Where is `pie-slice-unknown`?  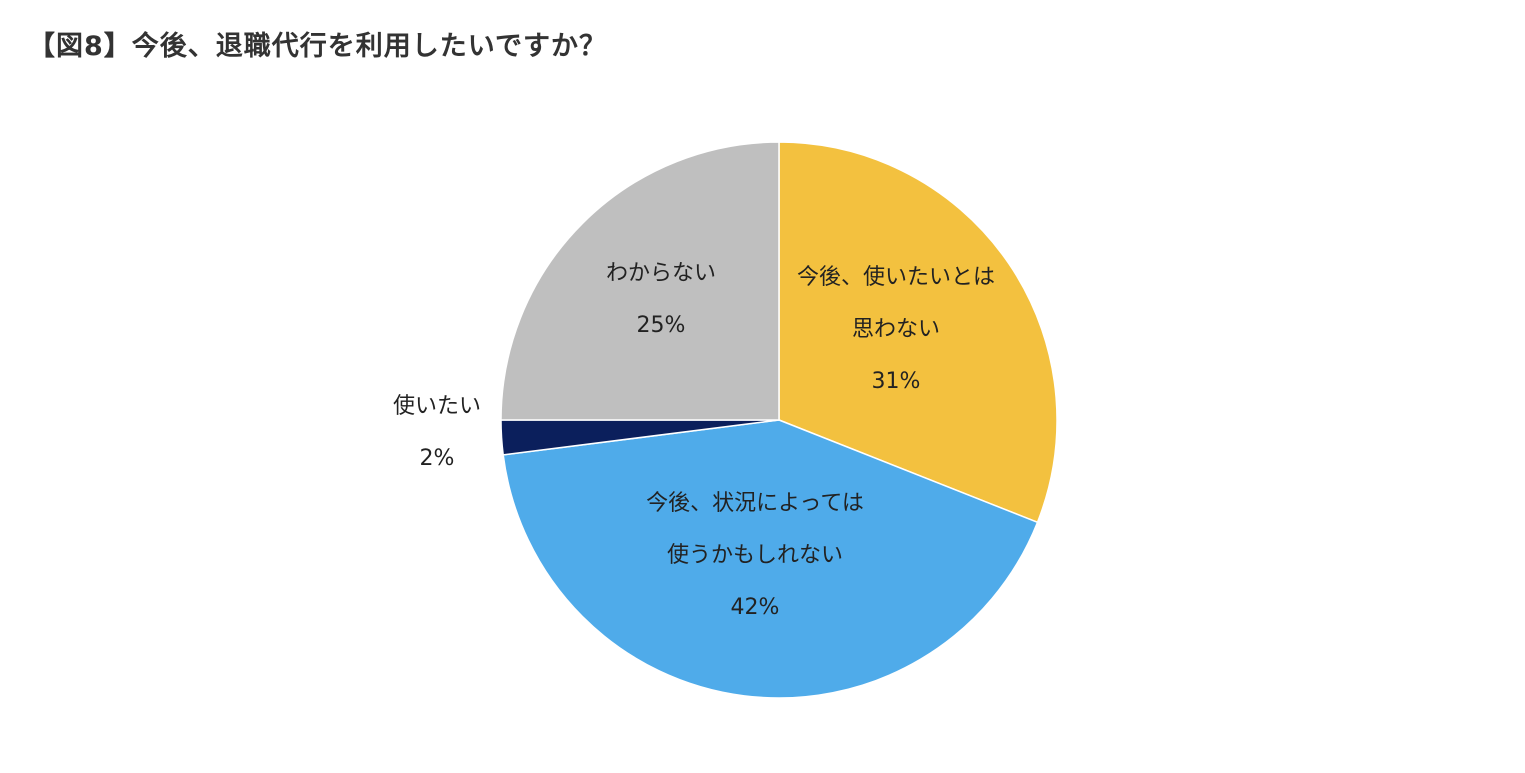 pie-slice-unknown is located at coordinates (640, 281).